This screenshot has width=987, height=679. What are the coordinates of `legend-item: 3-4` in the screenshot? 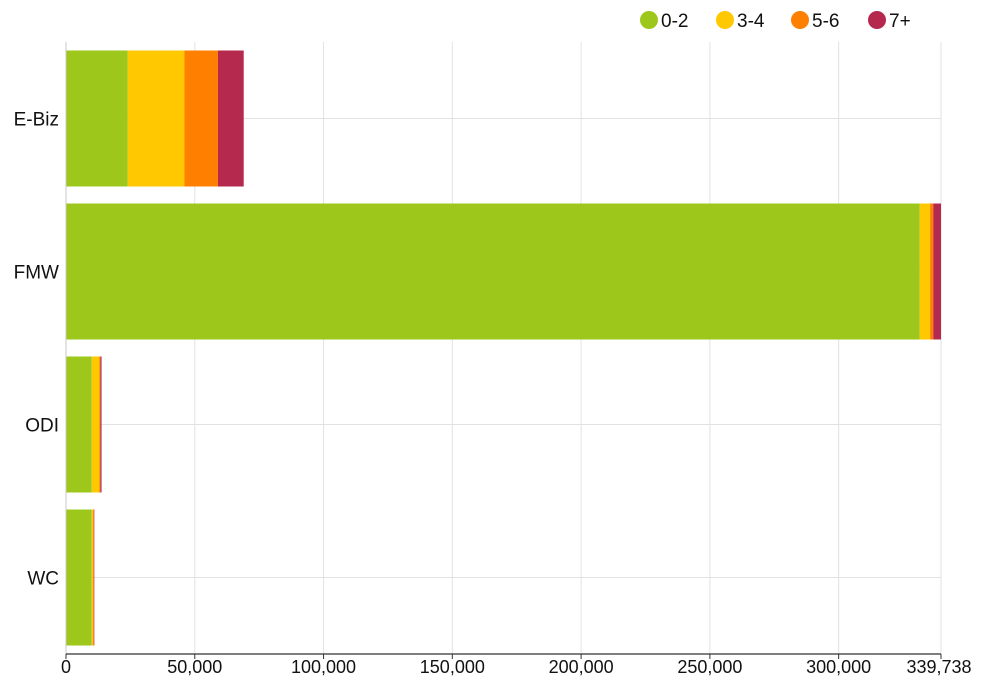 It's located at (740, 21).